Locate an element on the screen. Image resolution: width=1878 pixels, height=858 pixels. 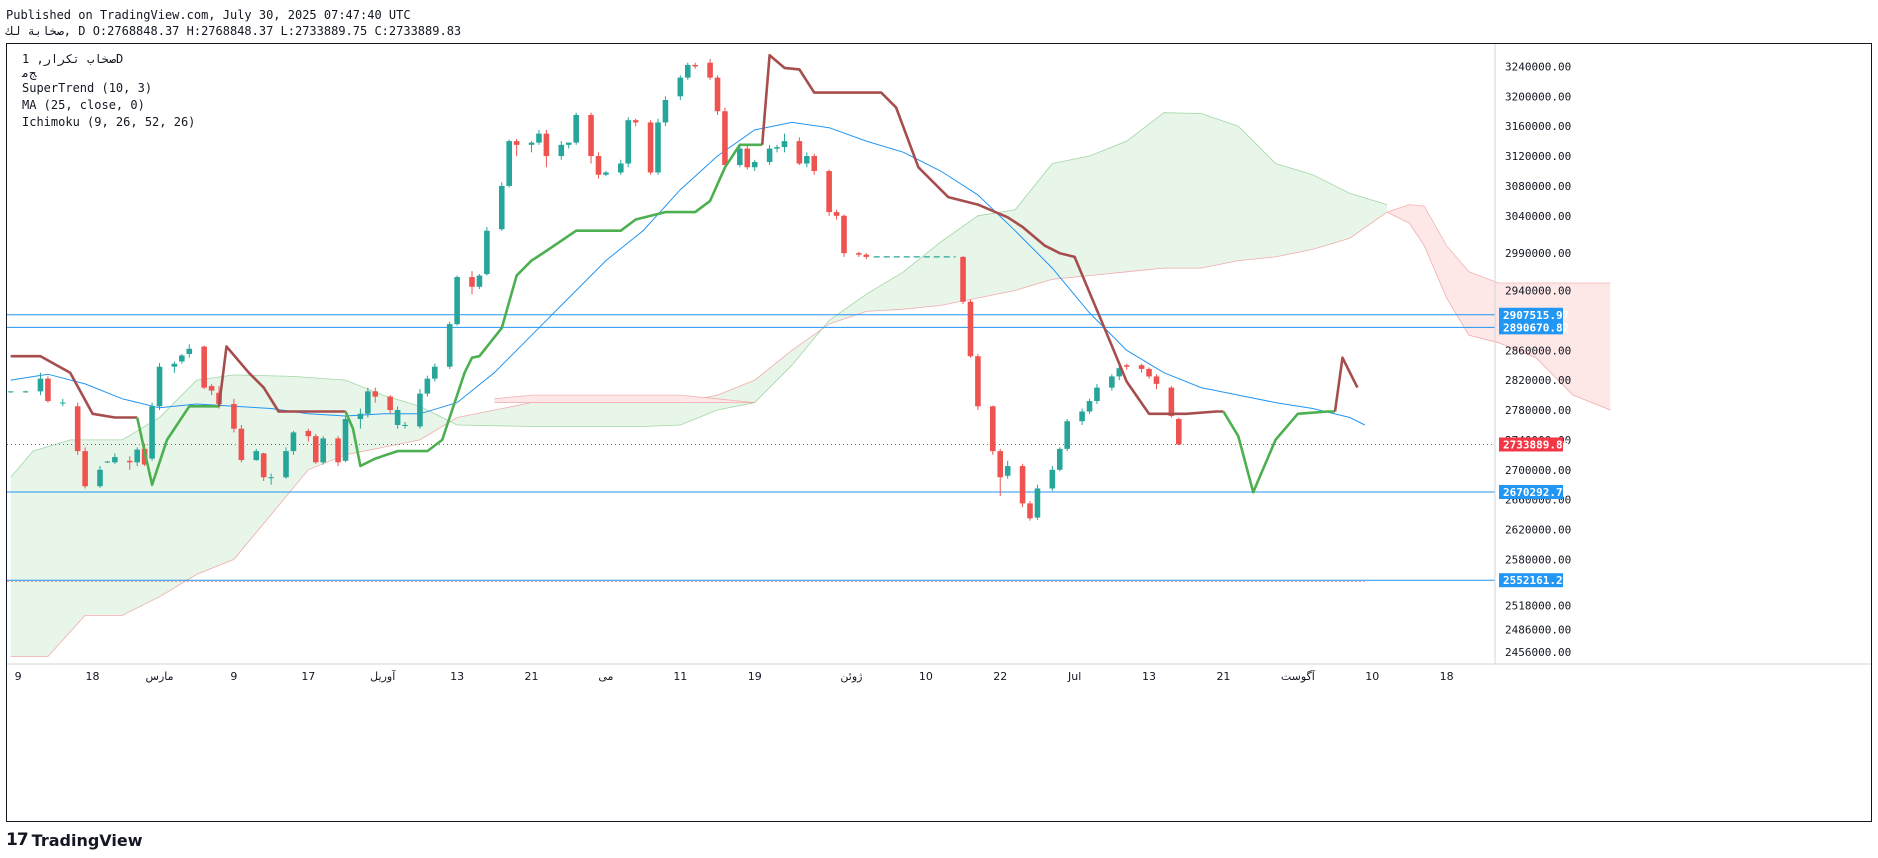
x-tick-label-12: 10 is located at coordinates (926, 676).